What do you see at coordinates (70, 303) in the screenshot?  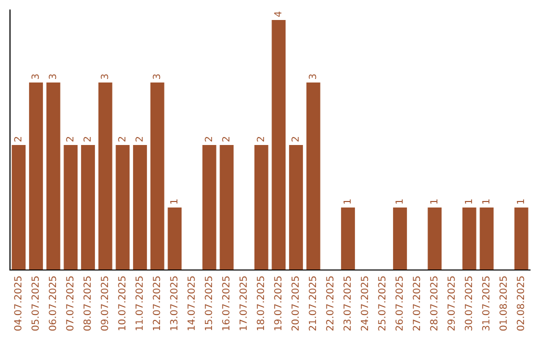 I see `x-tick-label: 07.07.2025` at bounding box center [70, 303].